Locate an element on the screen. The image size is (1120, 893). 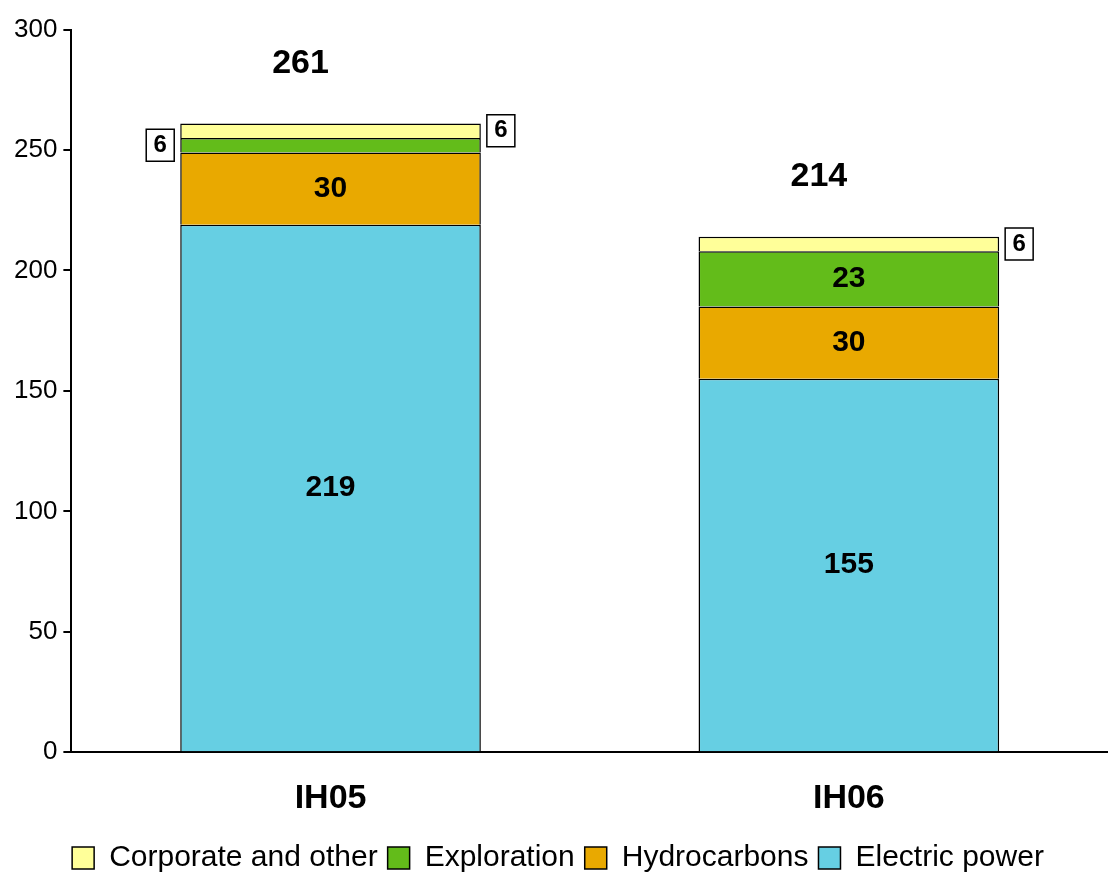
y-tick-label: 50 is located at coordinates (43, 629).